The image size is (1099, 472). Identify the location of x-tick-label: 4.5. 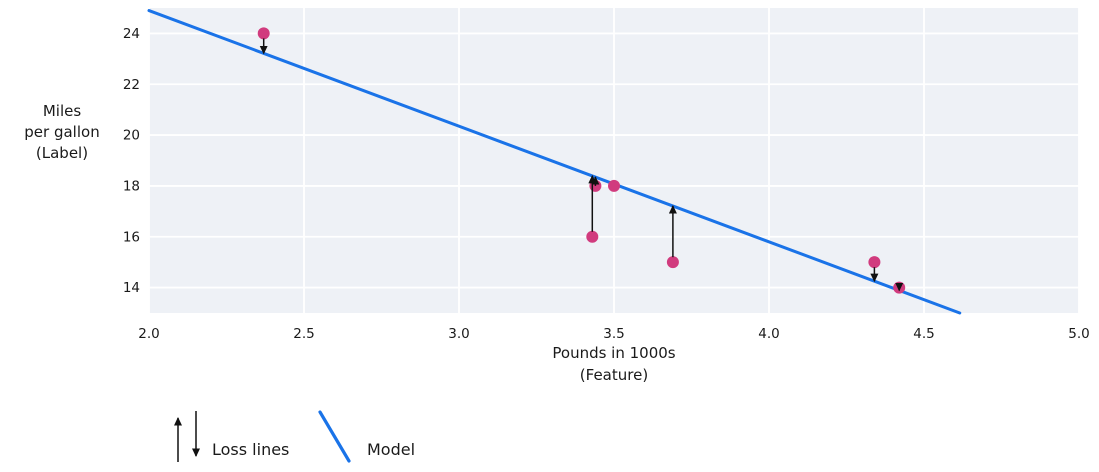
(923, 334).